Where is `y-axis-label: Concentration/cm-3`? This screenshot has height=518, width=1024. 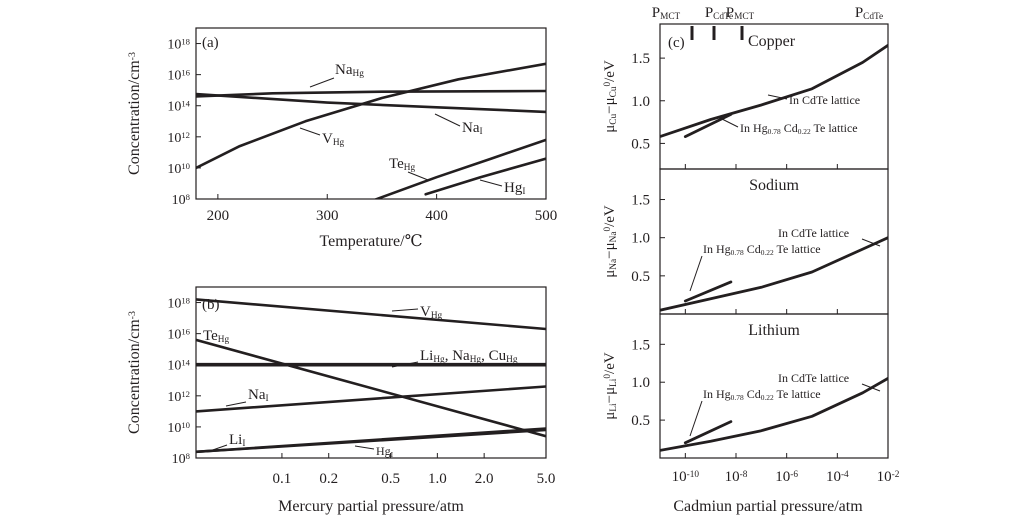 y-axis-label: Concentration/cm-3 is located at coordinates (134, 372).